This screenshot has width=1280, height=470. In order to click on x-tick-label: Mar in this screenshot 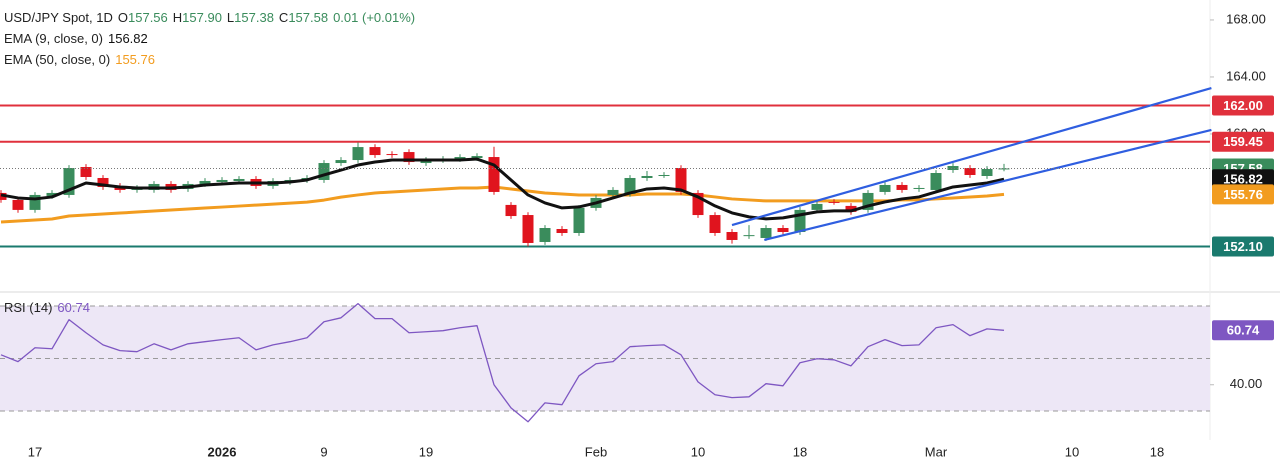, I will do `click(936, 451)`.